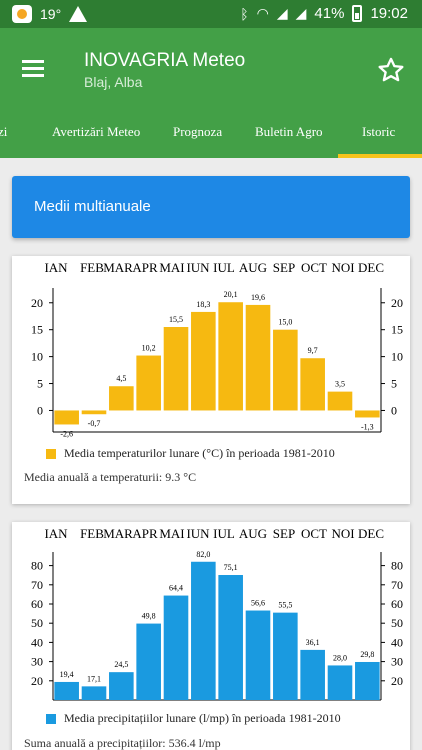  What do you see at coordinates (51, 14) in the screenshot?
I see `status-temperature: 19°` at bounding box center [51, 14].